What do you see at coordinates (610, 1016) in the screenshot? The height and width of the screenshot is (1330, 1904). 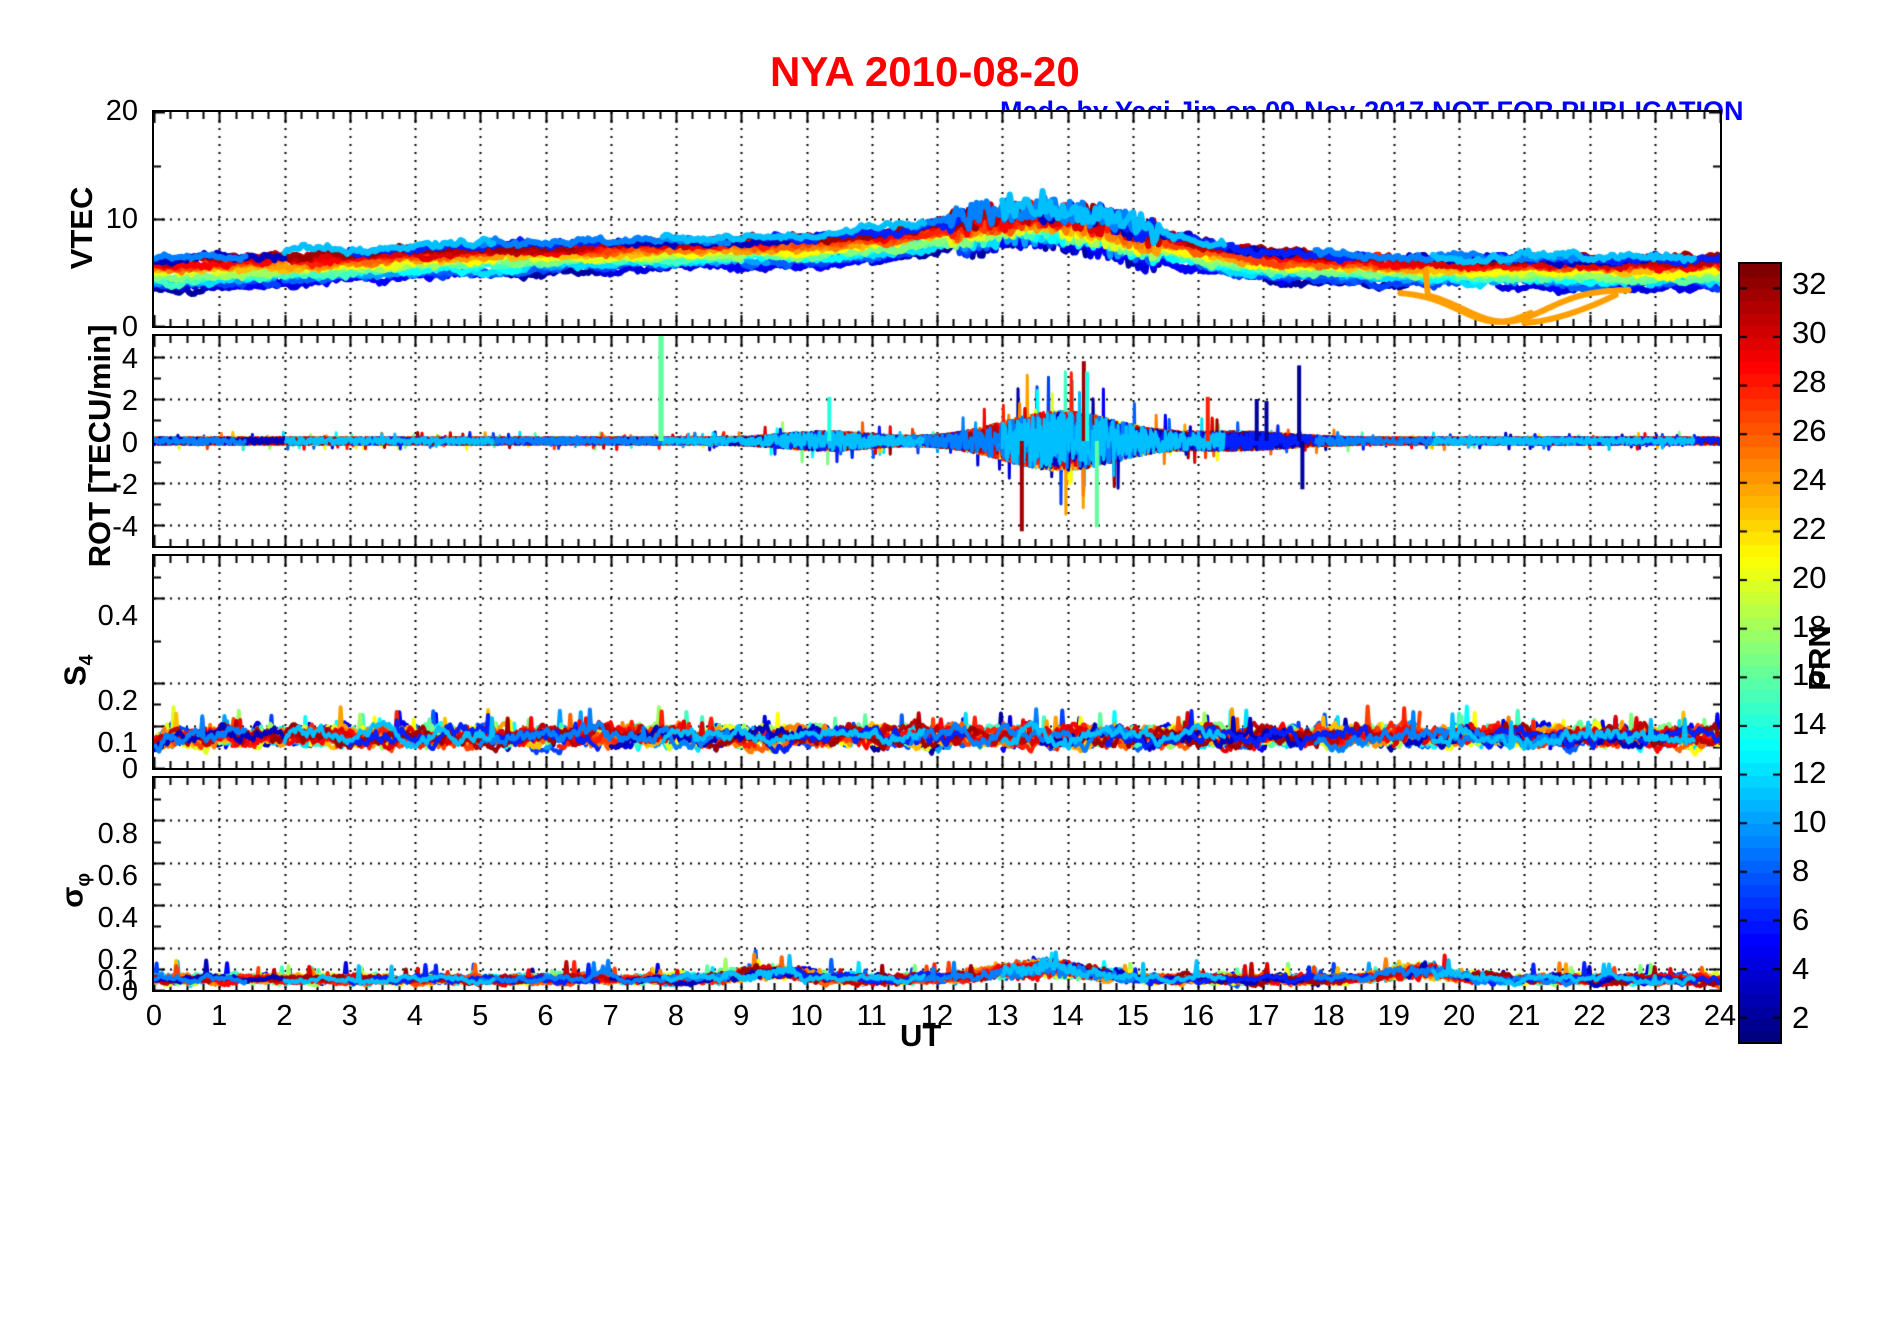 I see `x-tick-7: 7` at bounding box center [610, 1016].